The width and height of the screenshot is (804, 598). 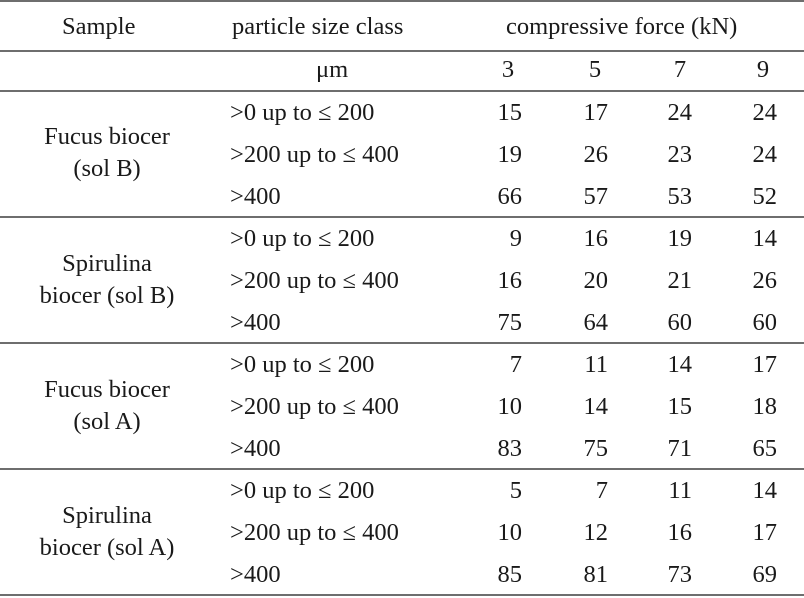 What do you see at coordinates (332, 69) in the screenshot?
I see `unit-micrometer: μm` at bounding box center [332, 69].